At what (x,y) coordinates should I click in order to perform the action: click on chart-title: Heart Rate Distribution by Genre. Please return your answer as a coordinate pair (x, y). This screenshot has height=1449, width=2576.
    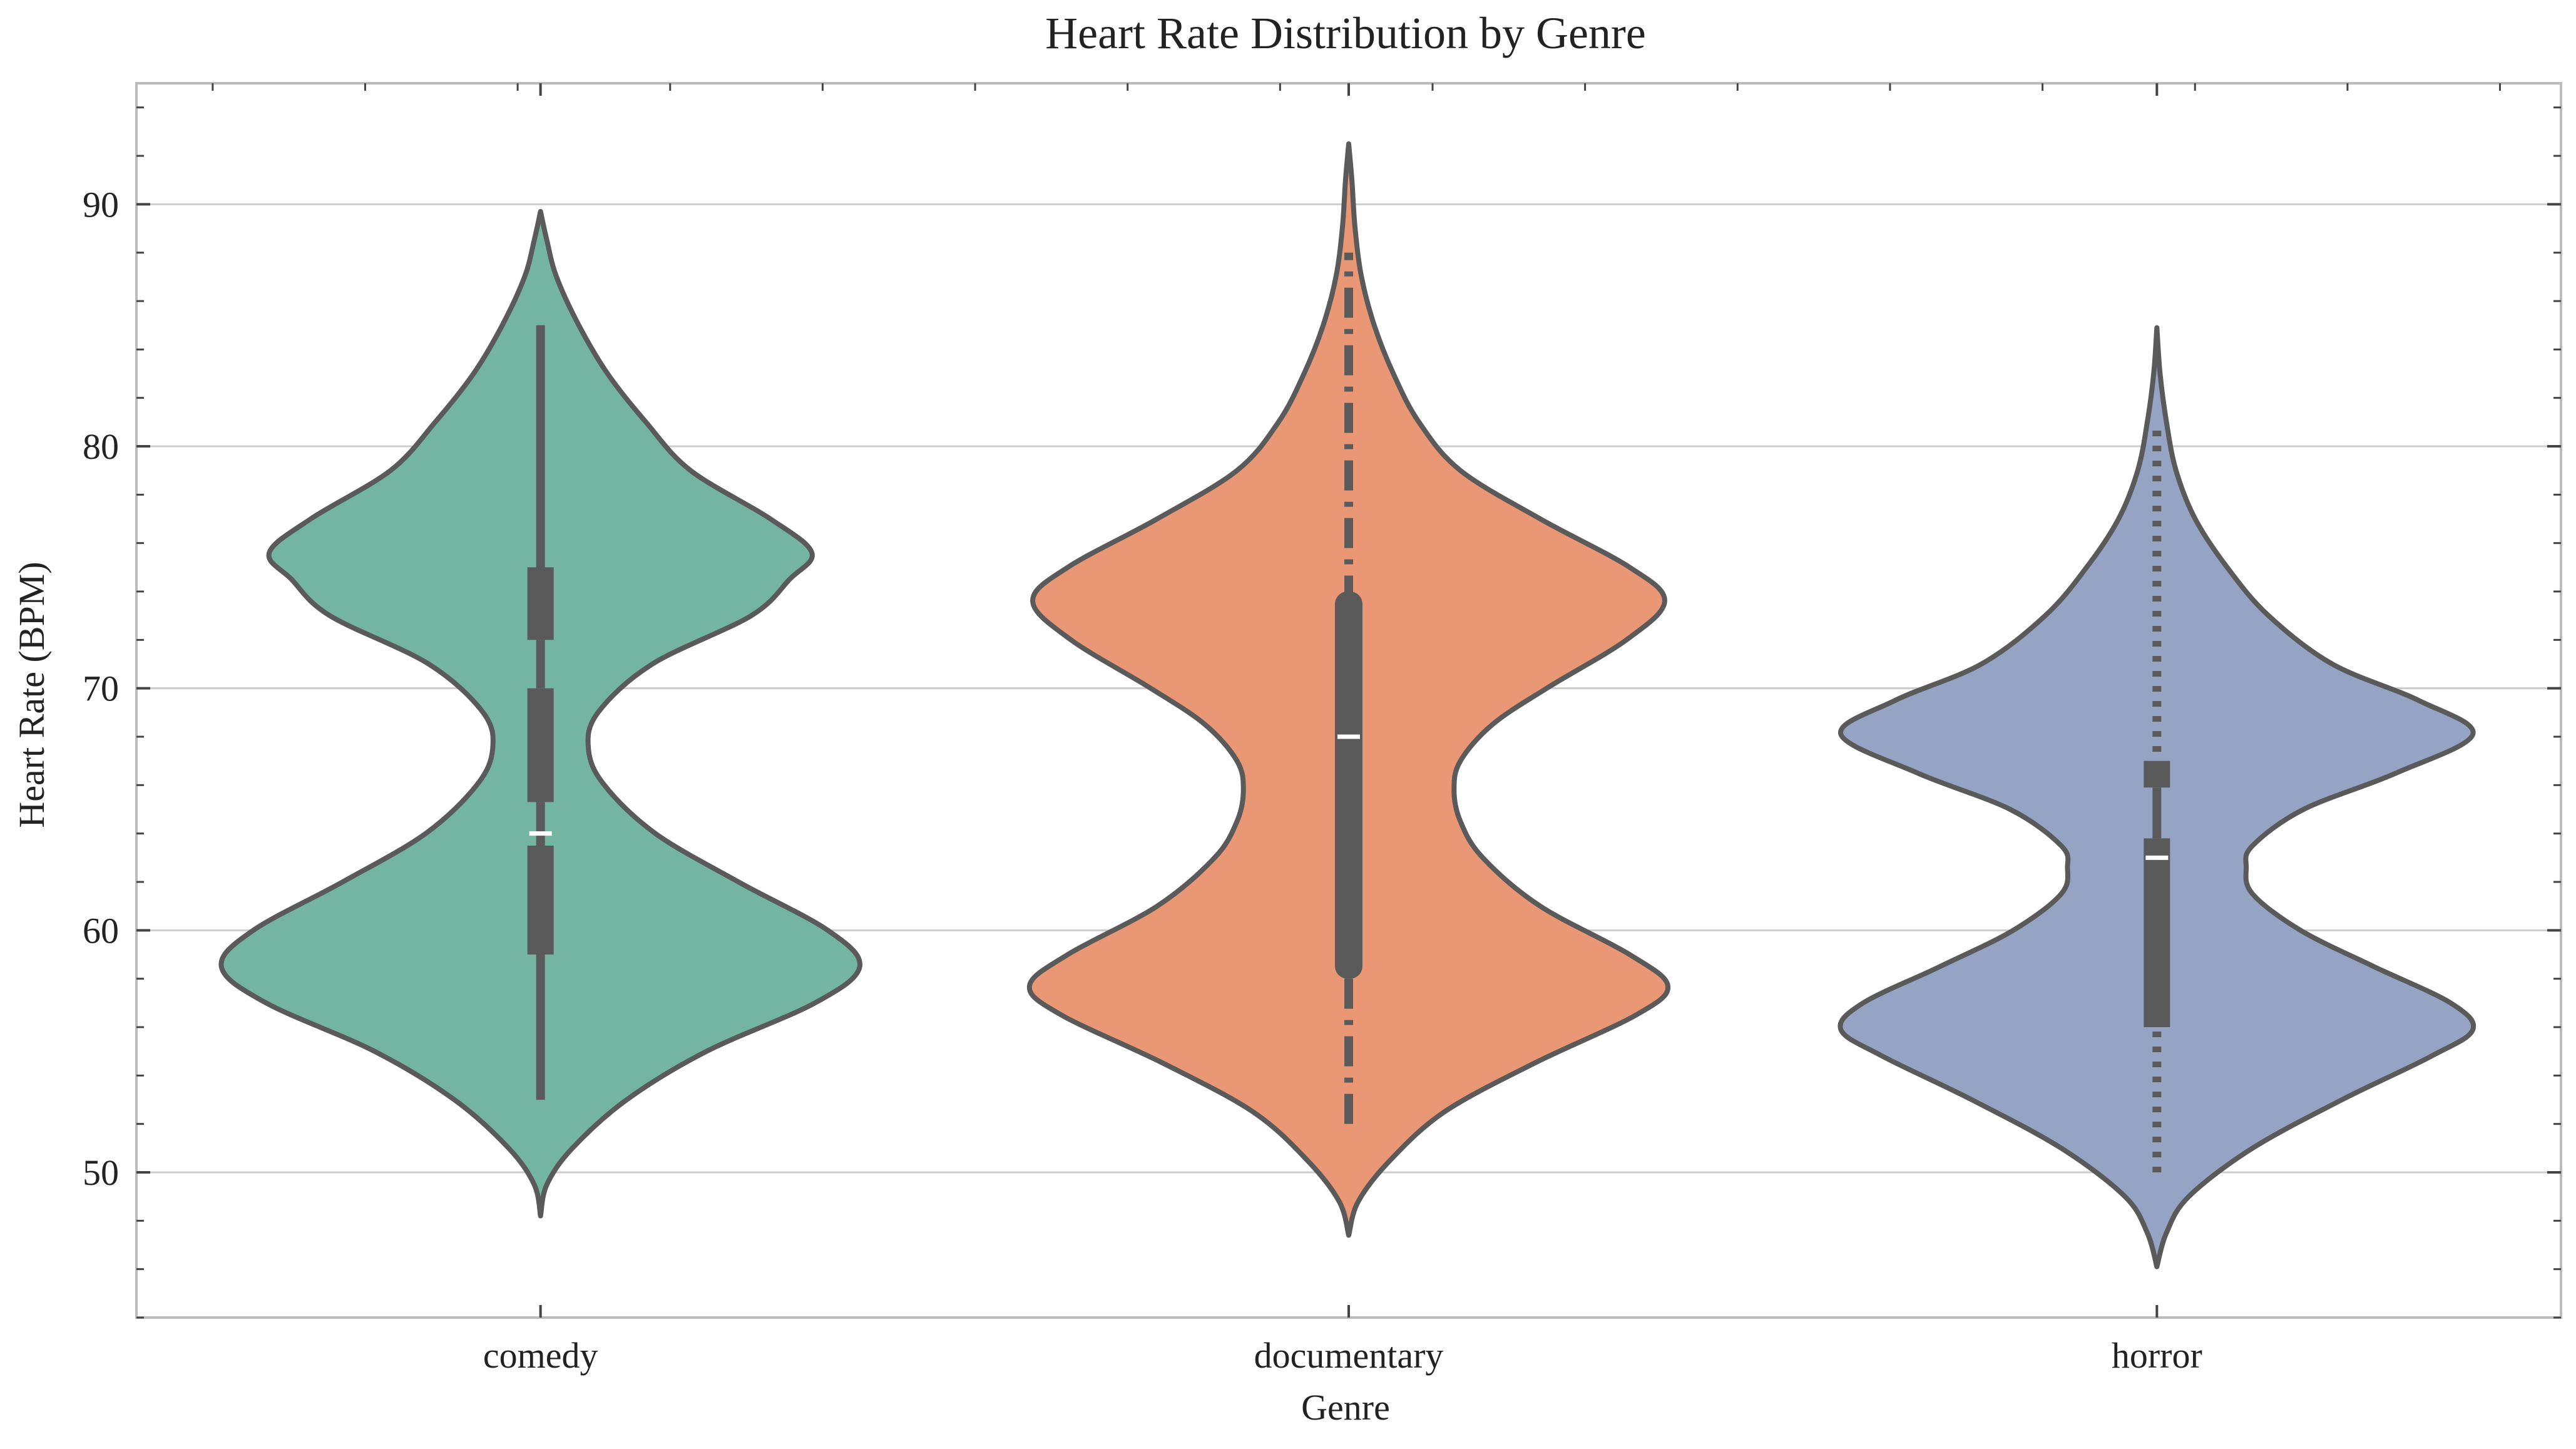
    Looking at the image, I should click on (1345, 33).